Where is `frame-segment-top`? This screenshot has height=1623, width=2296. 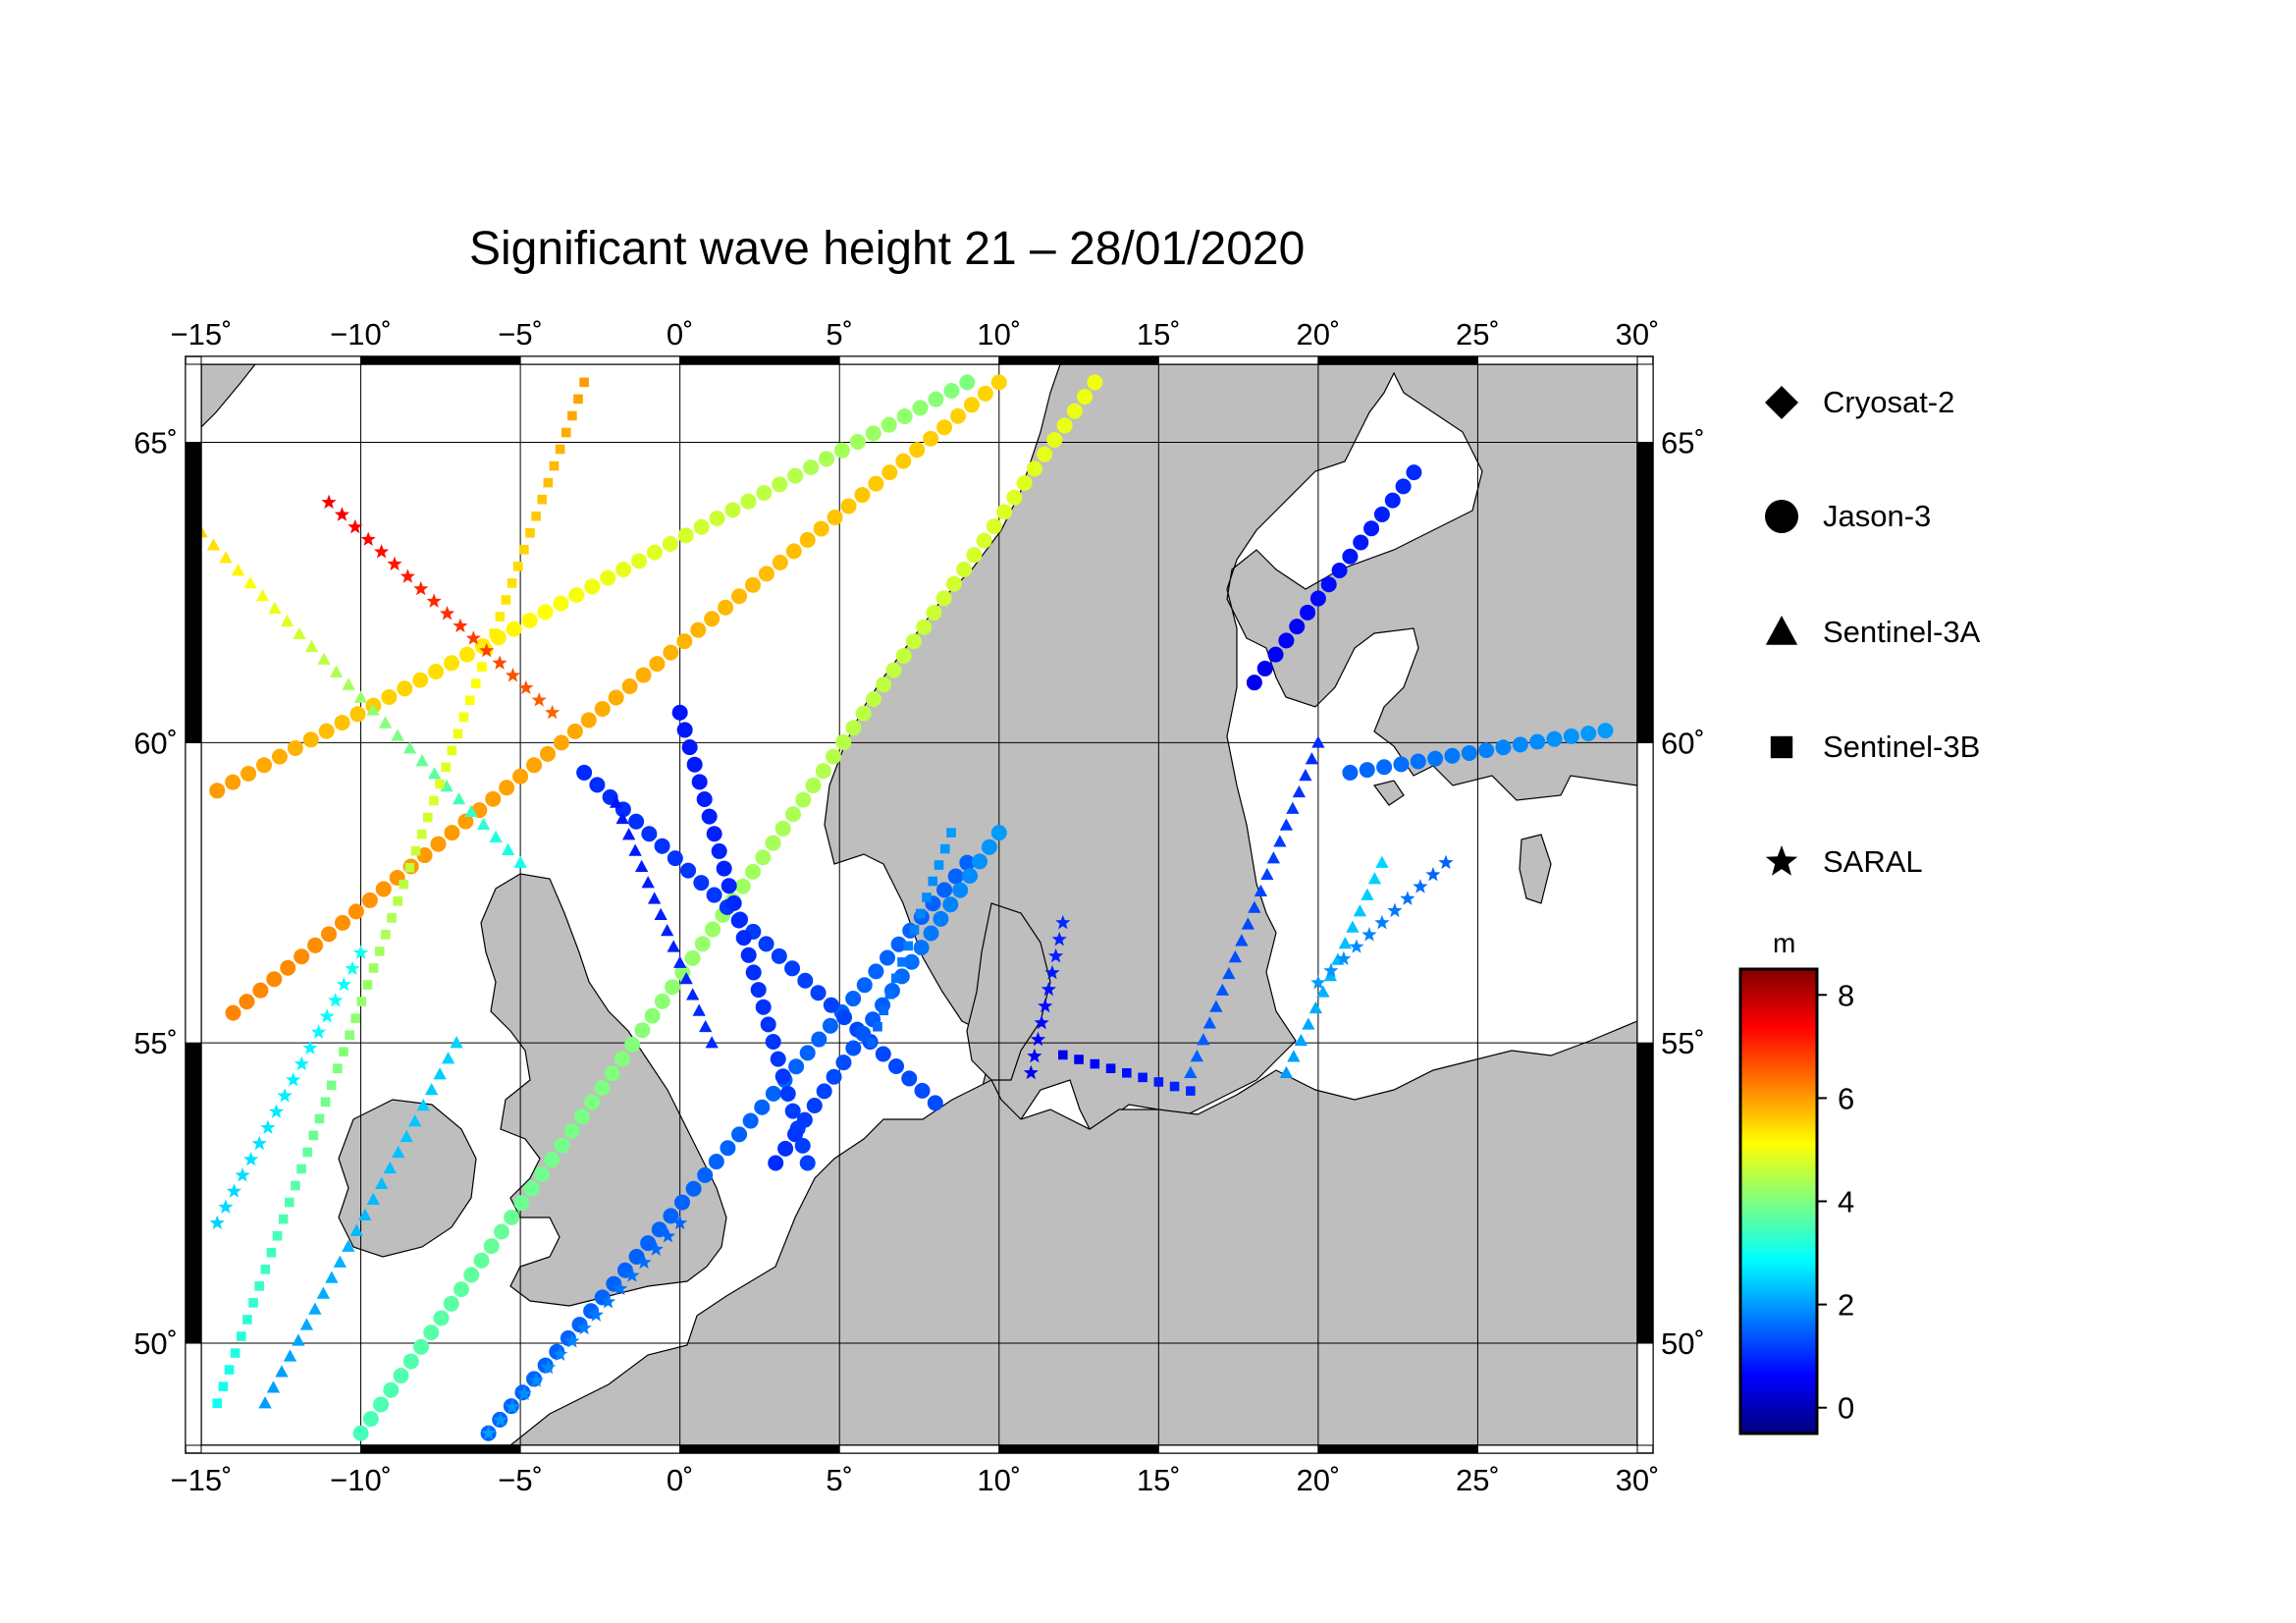 frame-segment-top is located at coordinates (759, 360).